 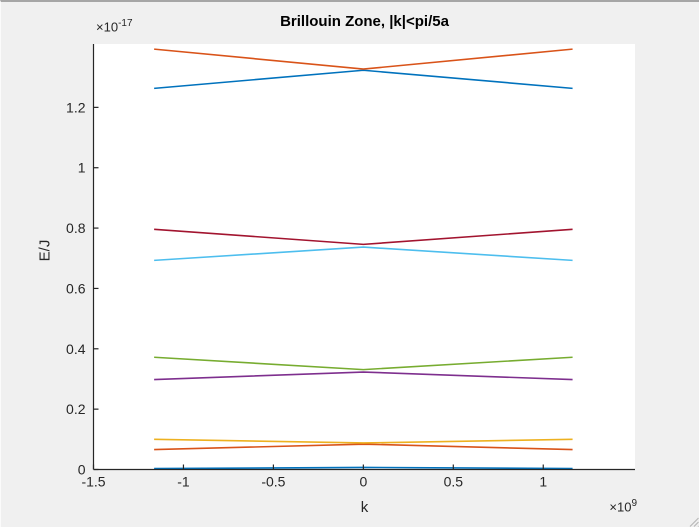 I want to click on y-exponent-power: -17, so click(x=125, y=23).